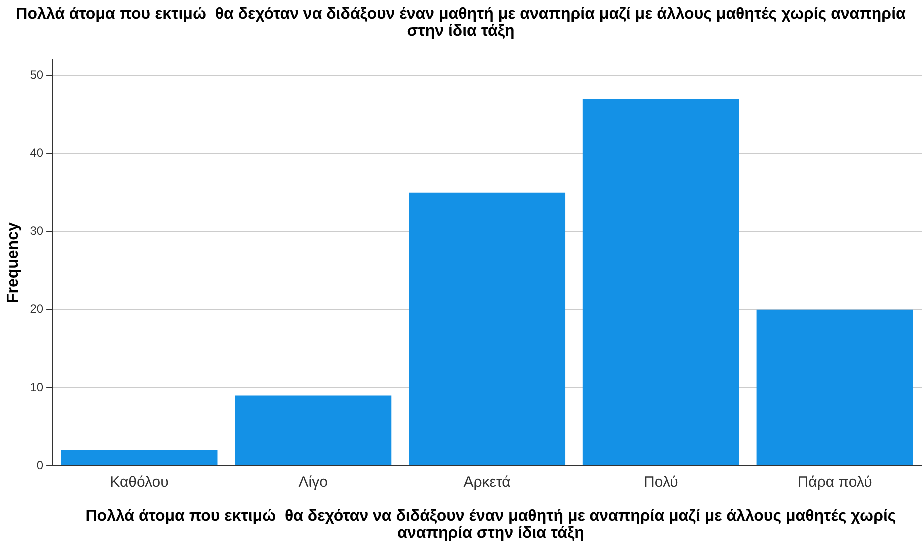 This screenshot has height=544, width=922. Describe the element at coordinates (37, 309) in the screenshot. I see `y-tick-label: 20` at that location.